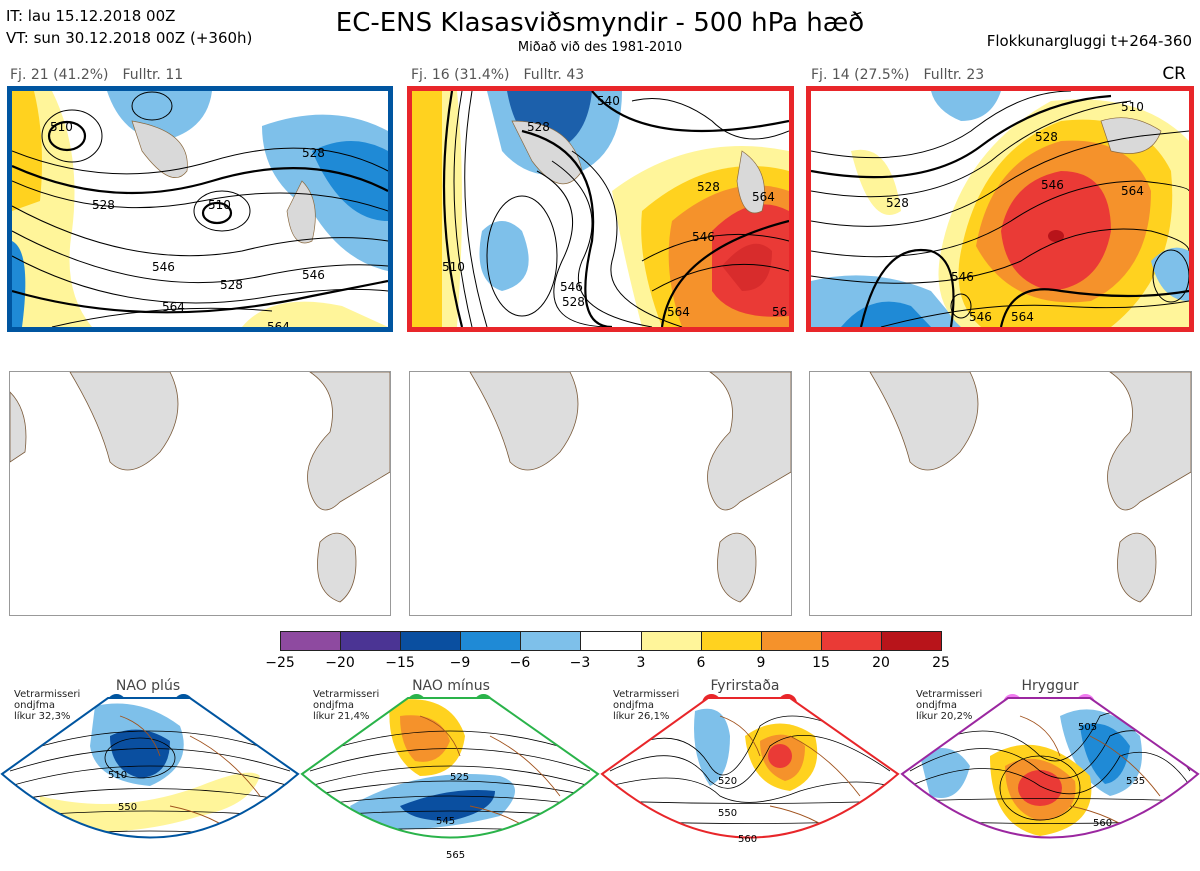 The image size is (1200, 871). Describe the element at coordinates (400, 663) in the screenshot. I see `colorbar-tick: −15` at that location.